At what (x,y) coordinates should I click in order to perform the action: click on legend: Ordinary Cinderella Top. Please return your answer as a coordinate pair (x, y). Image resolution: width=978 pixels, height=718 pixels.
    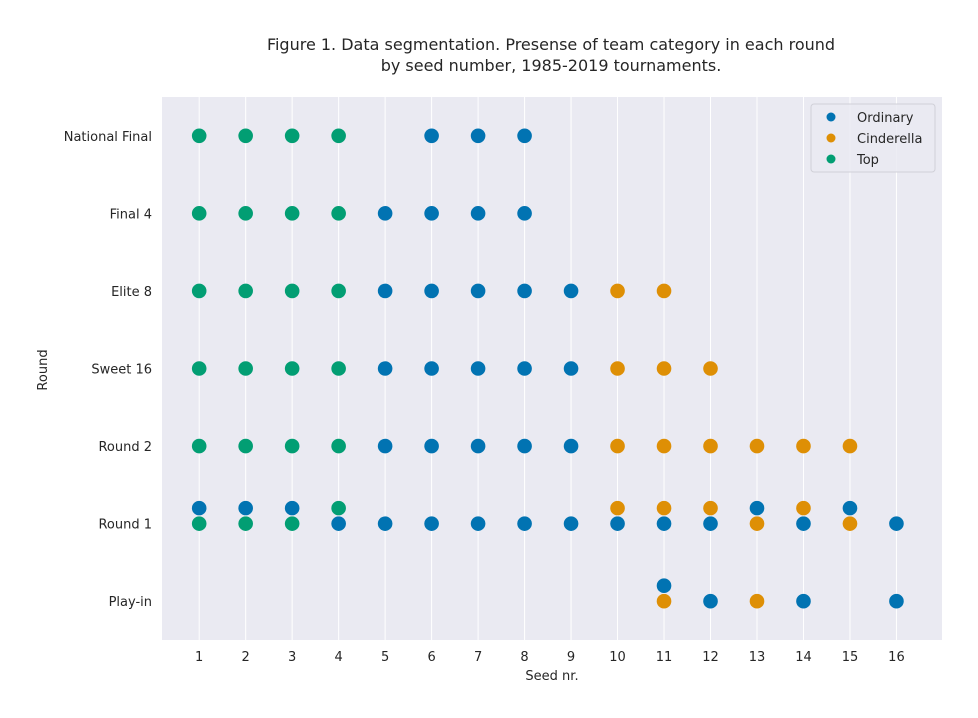
    Looking at the image, I should click on (873, 138).